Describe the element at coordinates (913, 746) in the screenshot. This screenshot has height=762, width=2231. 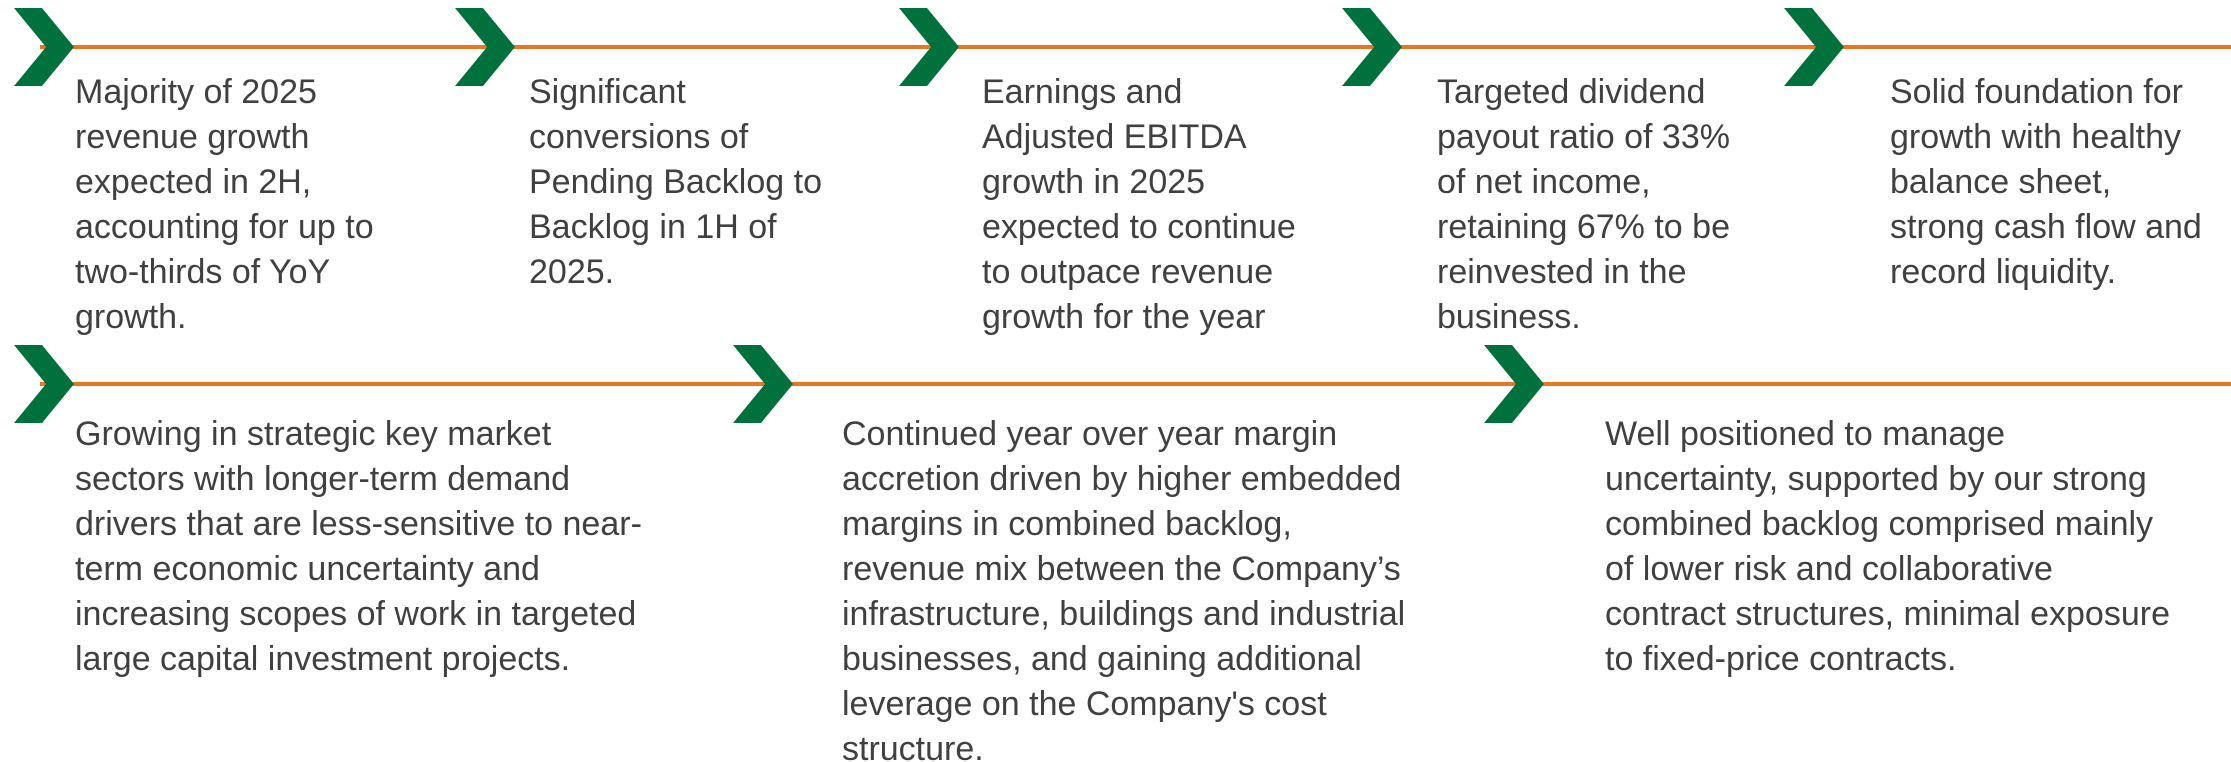
I see `text-line: structure.` at that location.